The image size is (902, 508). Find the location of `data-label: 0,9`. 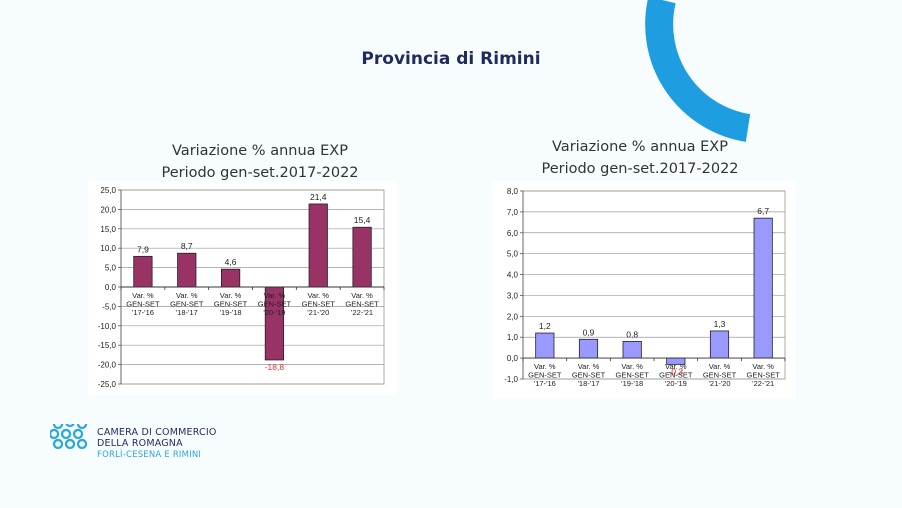

data-label: 0,9 is located at coordinates (589, 332).